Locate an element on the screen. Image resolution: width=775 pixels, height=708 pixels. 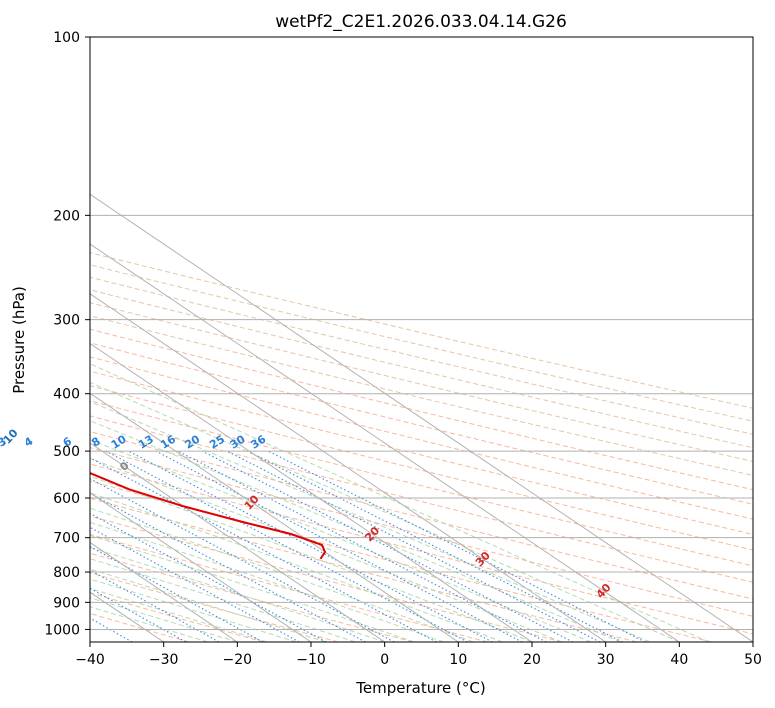
x-tick-label: −40 is located at coordinates (90, 660).